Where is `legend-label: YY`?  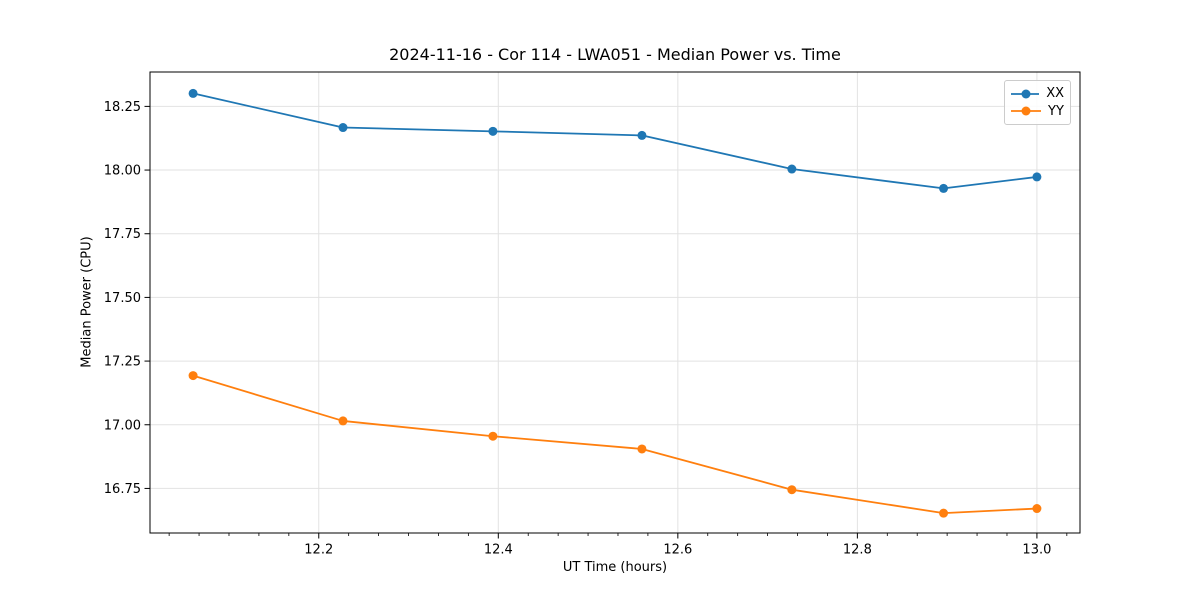
legend-label: YY is located at coordinates (1056, 111).